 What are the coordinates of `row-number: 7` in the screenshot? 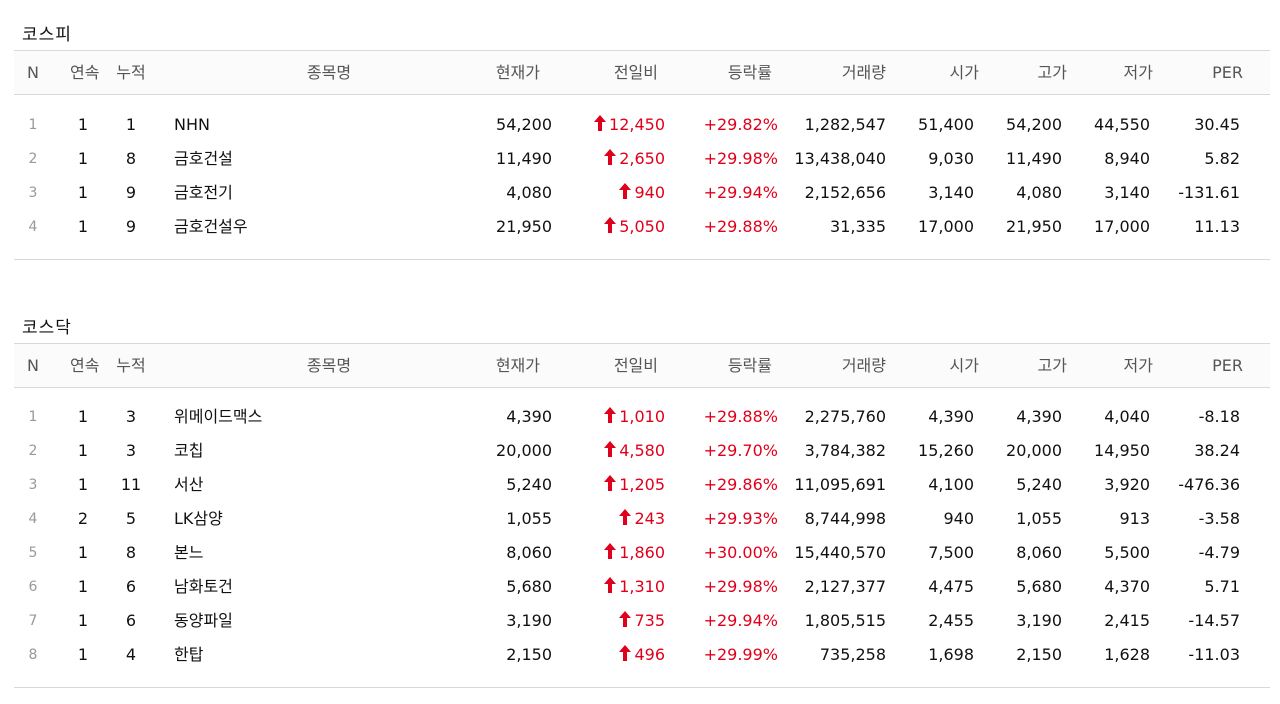 It's located at (33, 621).